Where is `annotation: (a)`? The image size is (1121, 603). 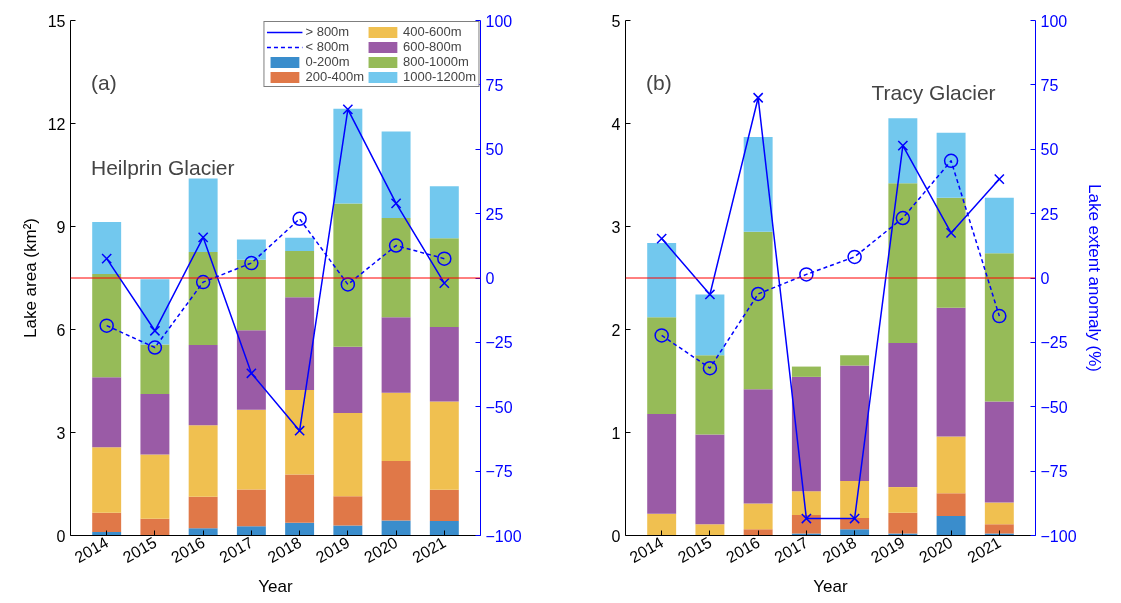 annotation: (a) is located at coordinates (104, 82).